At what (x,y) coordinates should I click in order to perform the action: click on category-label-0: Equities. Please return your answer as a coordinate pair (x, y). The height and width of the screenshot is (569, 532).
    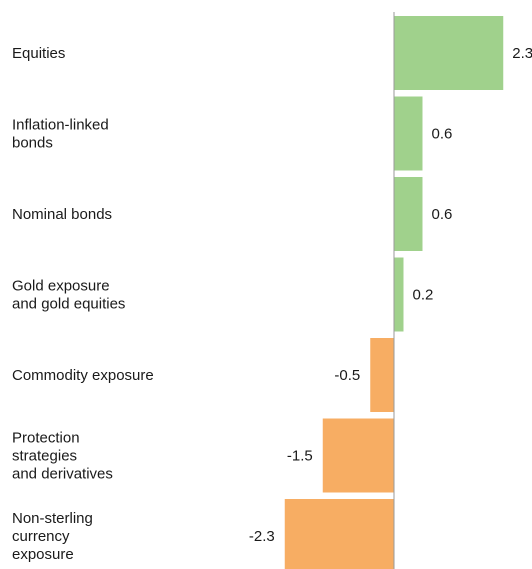
    Looking at the image, I should click on (38, 53).